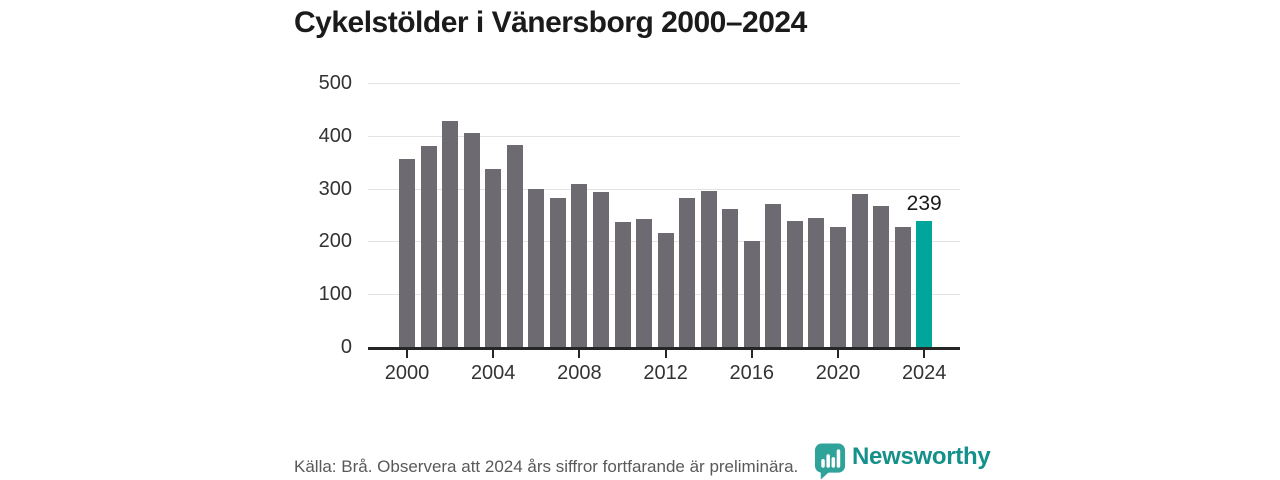 The height and width of the screenshot is (480, 1280). I want to click on bar-2020, so click(838, 287).